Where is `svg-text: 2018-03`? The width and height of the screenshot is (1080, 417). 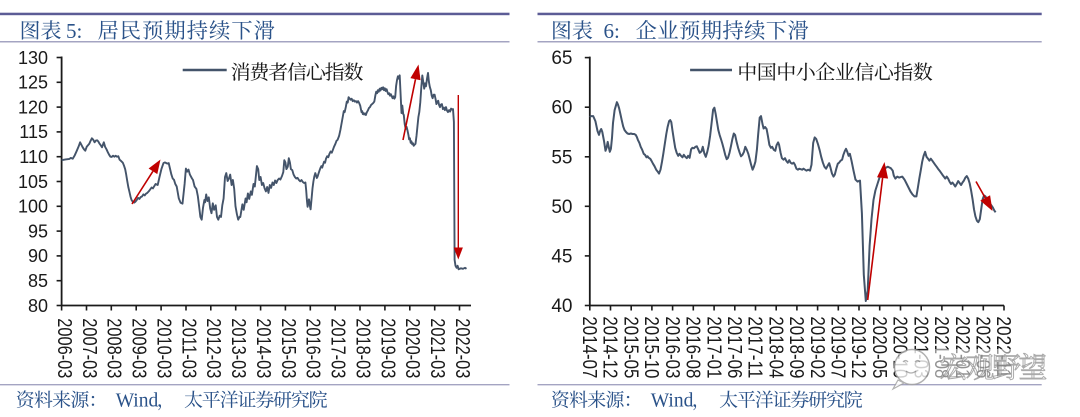
svg-text: 2018-03 is located at coordinates (362, 348).